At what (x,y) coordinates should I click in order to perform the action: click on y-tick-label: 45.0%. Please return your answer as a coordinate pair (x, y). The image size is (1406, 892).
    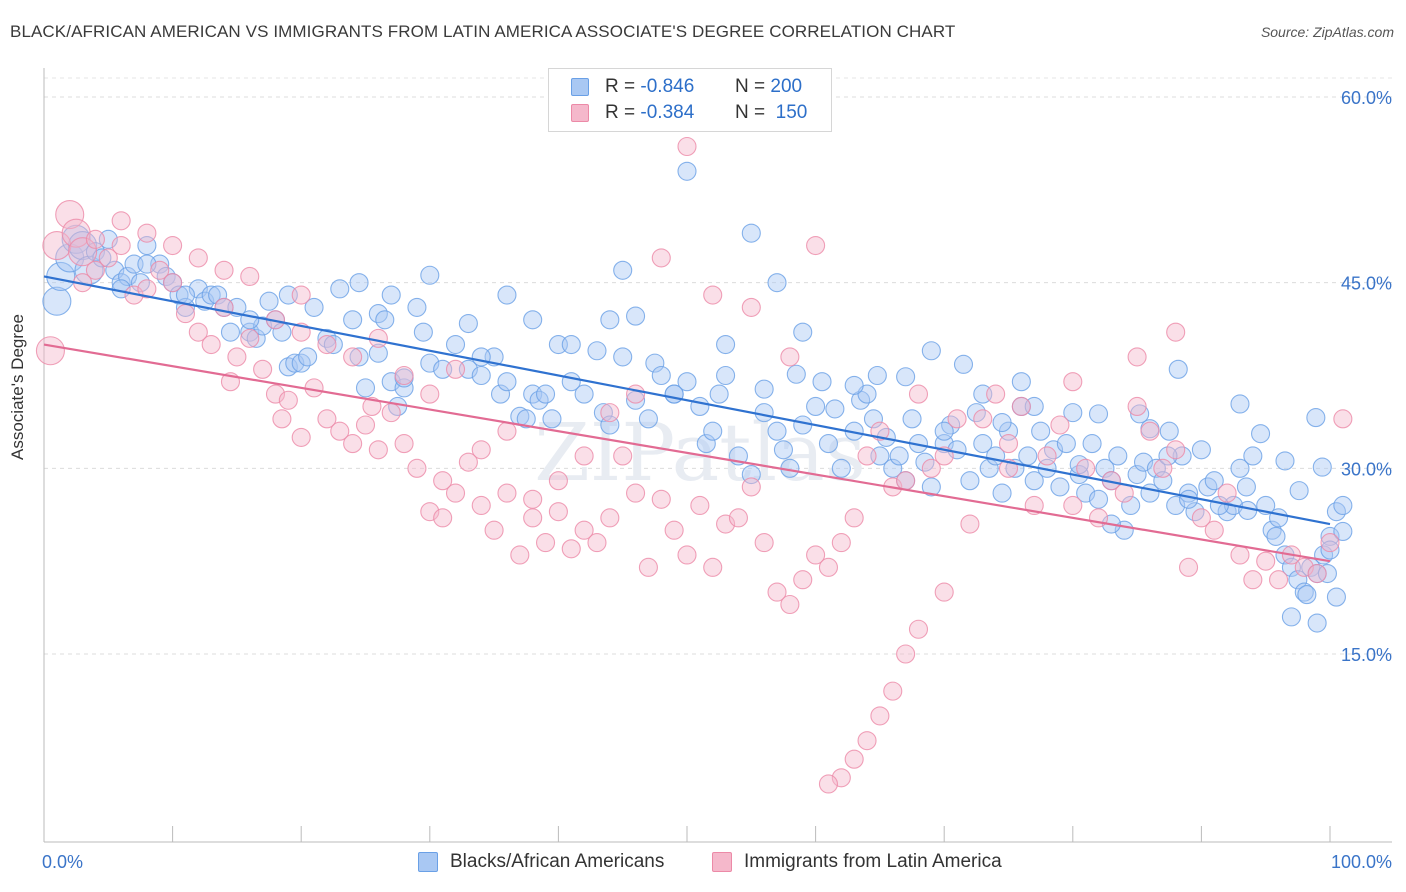
    Looking at the image, I should click on (1366, 284).